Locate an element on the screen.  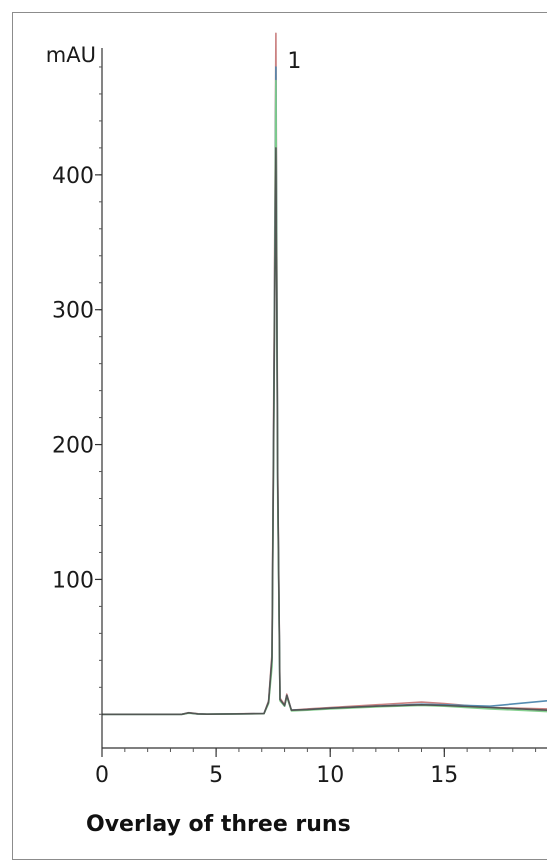
x-tick-label: 0 is located at coordinates (102, 775).